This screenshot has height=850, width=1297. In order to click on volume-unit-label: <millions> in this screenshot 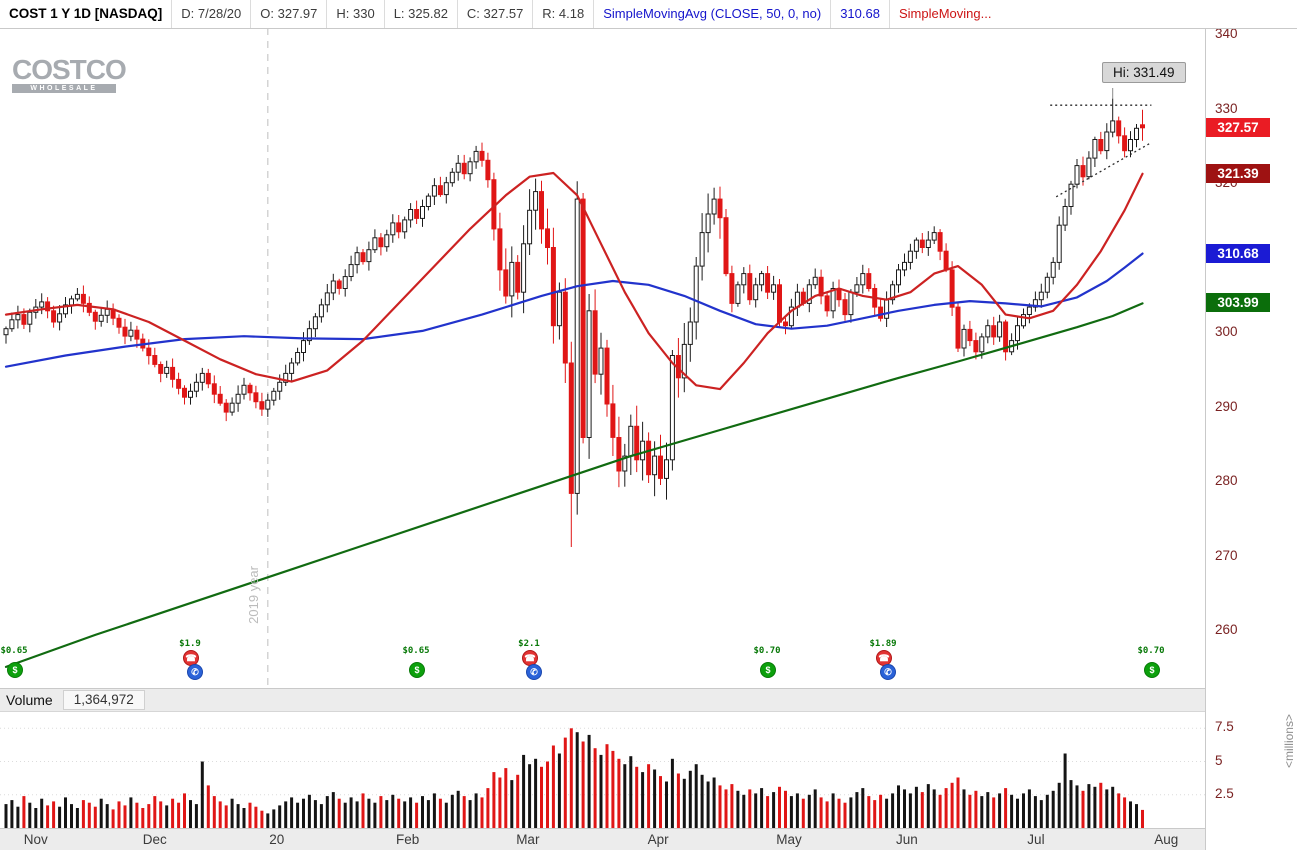, I will do `click(1289, 741)`.